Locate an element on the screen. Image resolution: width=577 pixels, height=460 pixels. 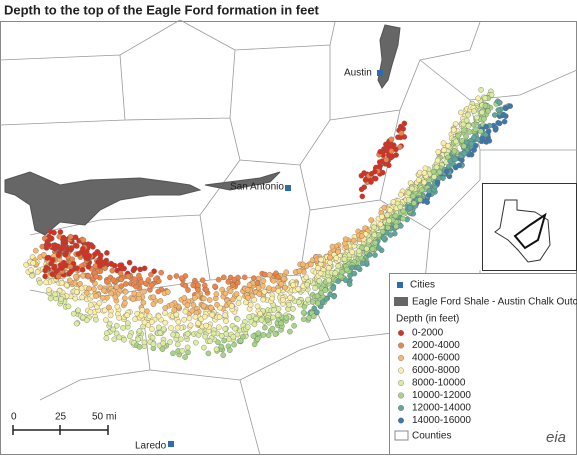
scale-label: 50 mi is located at coordinates (104, 417).